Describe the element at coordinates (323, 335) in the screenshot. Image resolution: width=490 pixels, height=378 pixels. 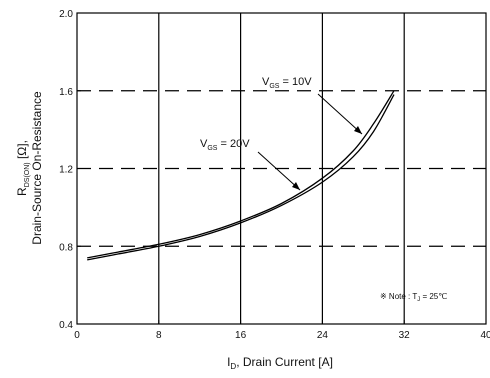
I see `x-tick-label: 24` at that location.